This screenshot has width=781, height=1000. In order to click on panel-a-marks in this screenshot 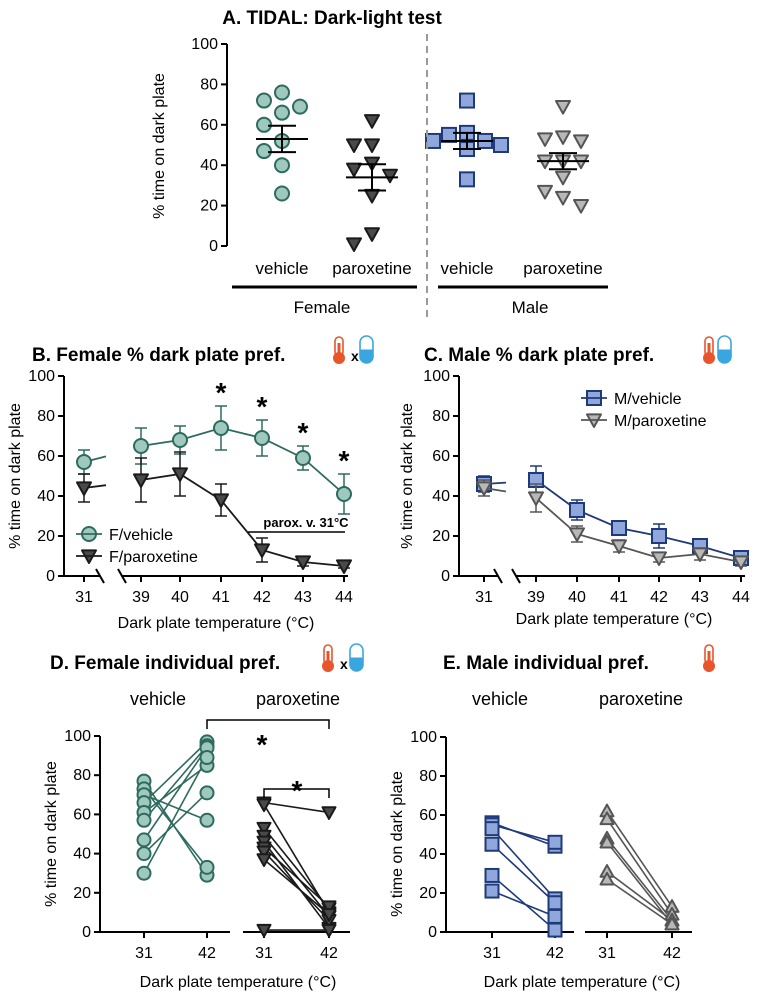, I will do `click(422, 168)`.